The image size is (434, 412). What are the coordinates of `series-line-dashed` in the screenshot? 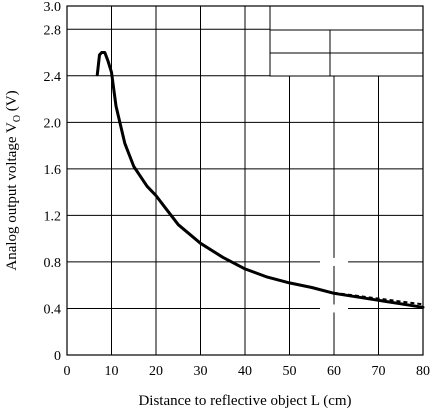 It's located at (378, 298).